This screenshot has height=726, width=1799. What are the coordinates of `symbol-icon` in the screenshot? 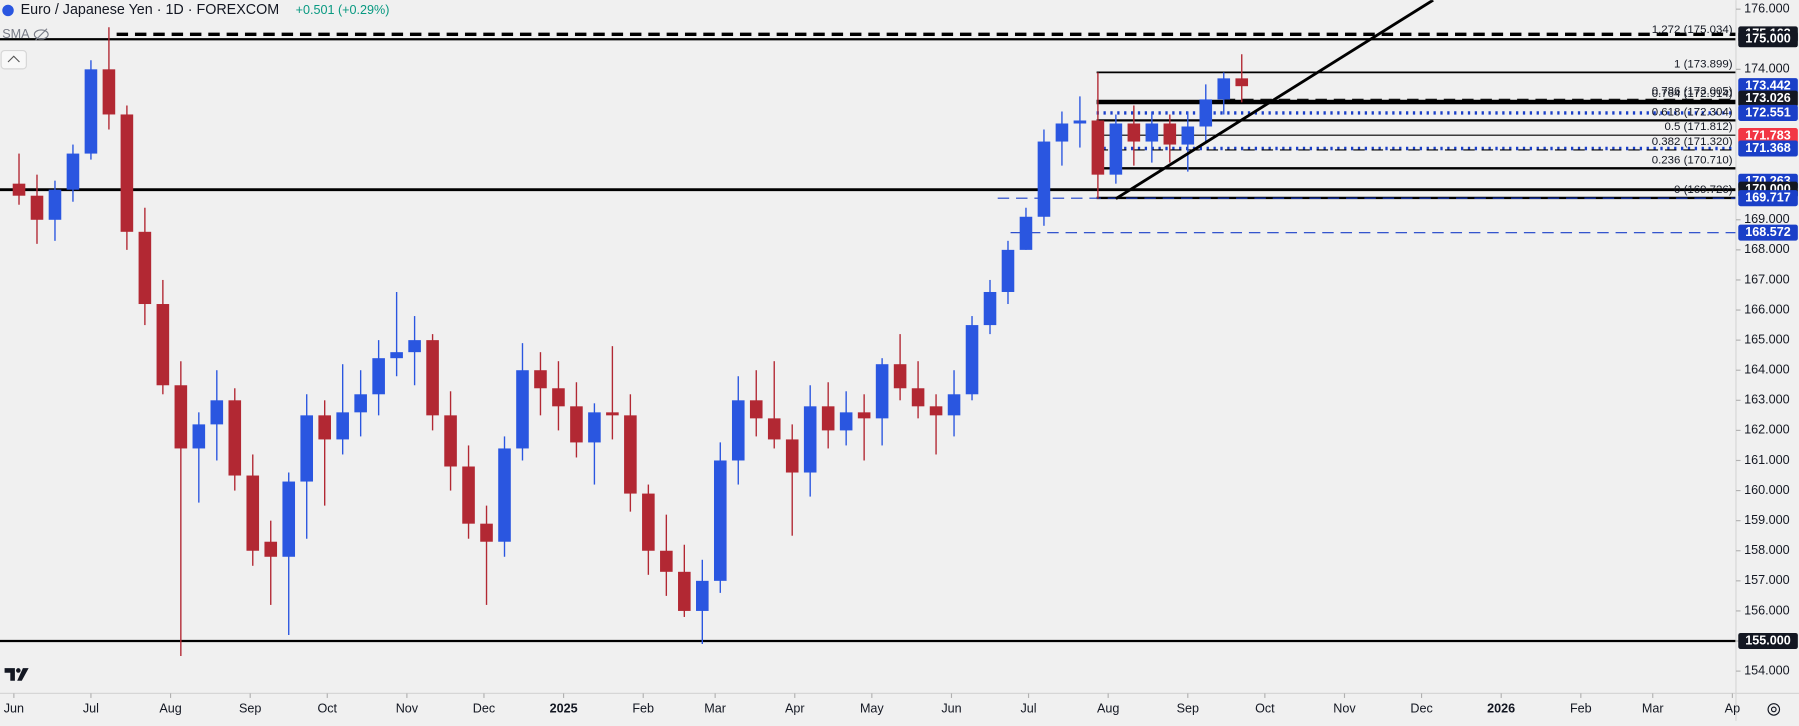 It's located at (8, 10).